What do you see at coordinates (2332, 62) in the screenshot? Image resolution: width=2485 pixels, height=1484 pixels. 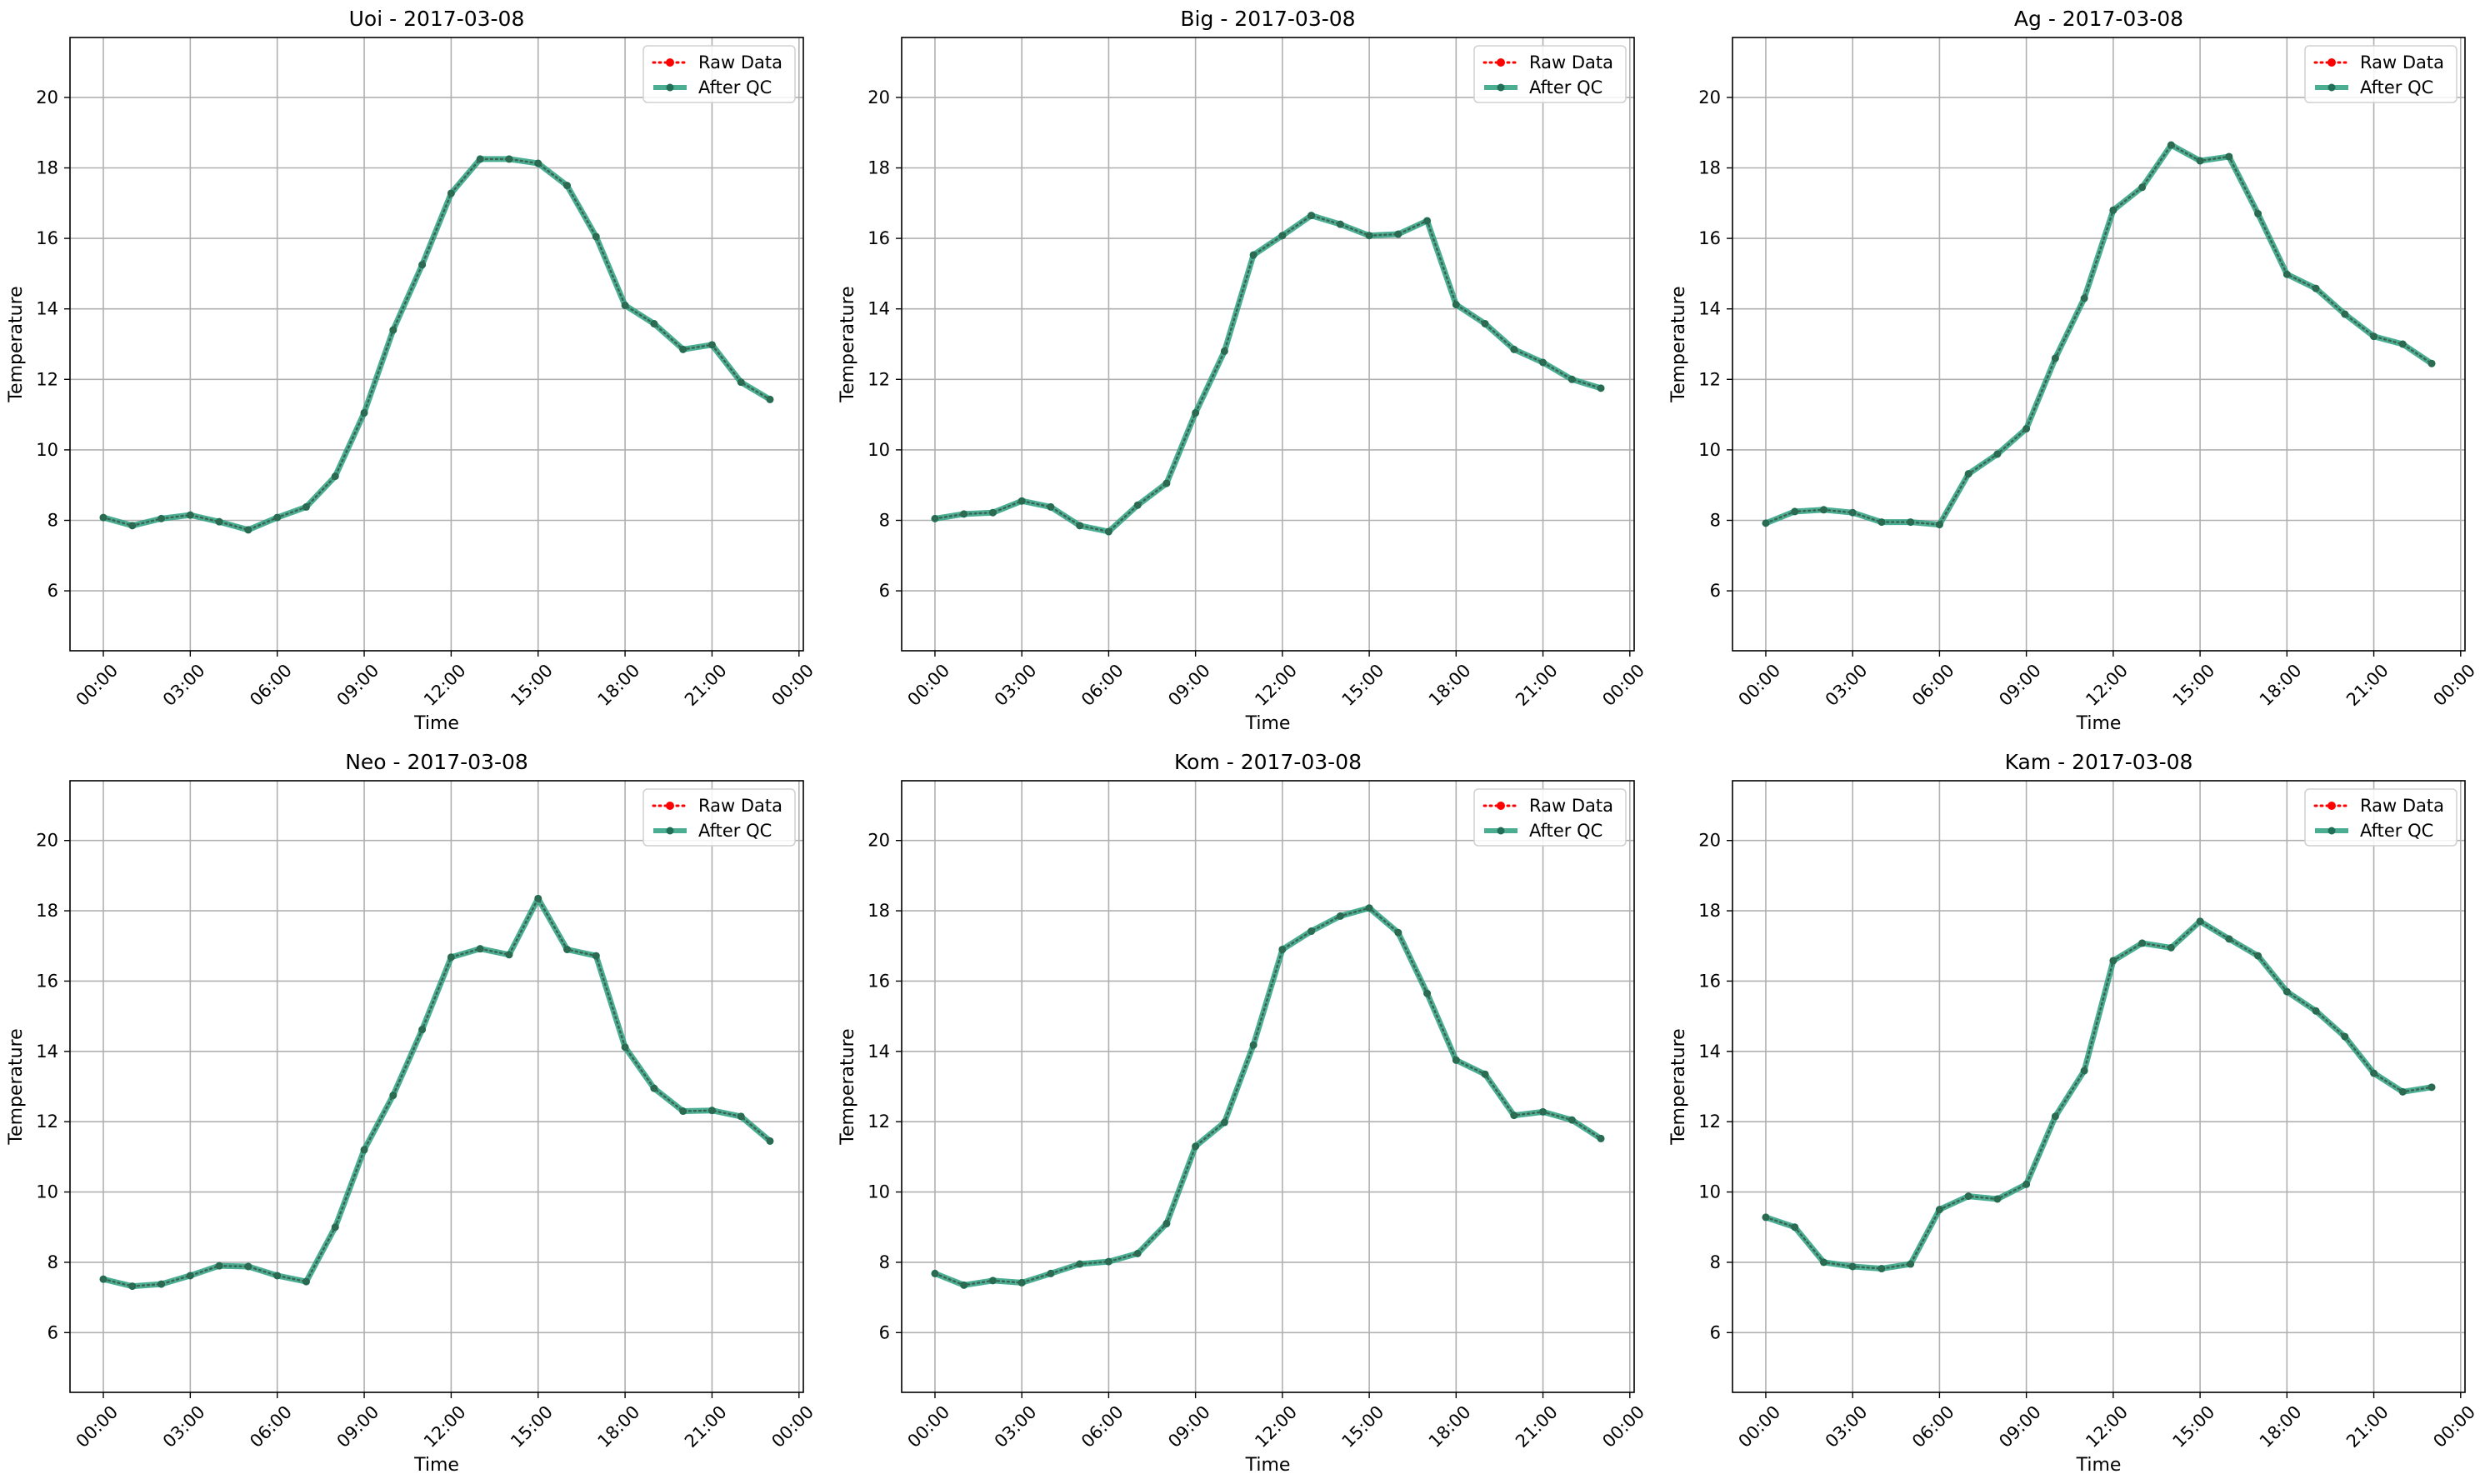 I see `legend-marker-raw-data` at bounding box center [2332, 62].